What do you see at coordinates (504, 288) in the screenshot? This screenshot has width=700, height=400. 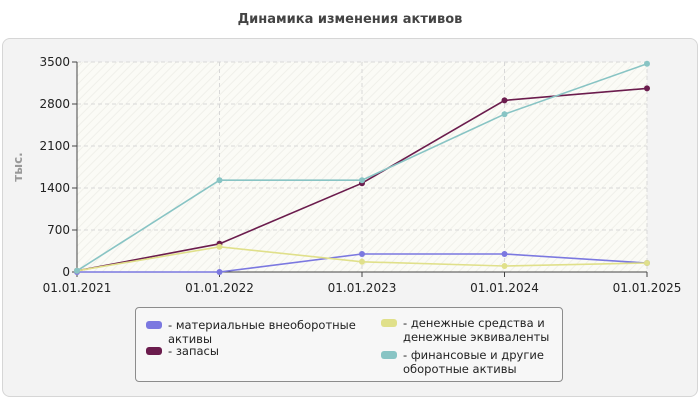 I see `x-tick-label: 01.01.2024` at bounding box center [504, 288].